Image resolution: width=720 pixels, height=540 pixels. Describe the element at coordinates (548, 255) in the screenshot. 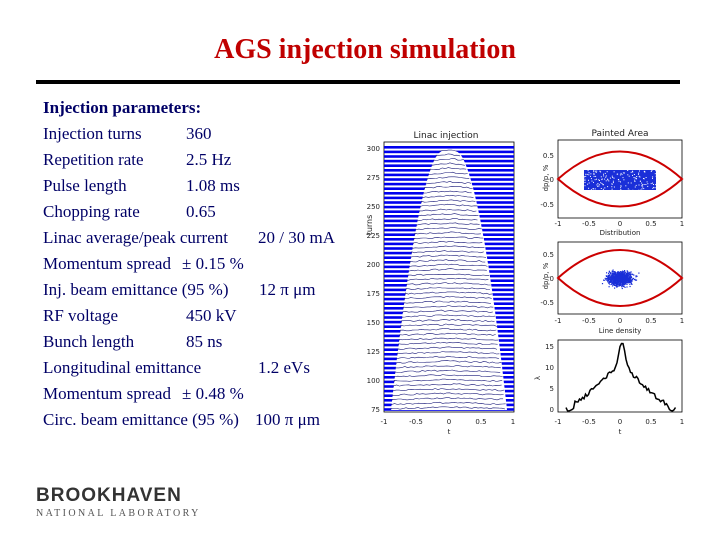

I see `y-tick-label: 0.5` at that location.